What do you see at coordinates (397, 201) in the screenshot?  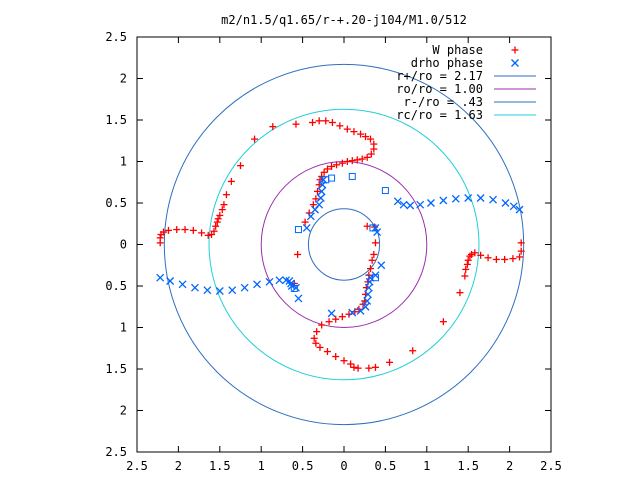 I see `point-s1-38-d2` at bounding box center [397, 201].